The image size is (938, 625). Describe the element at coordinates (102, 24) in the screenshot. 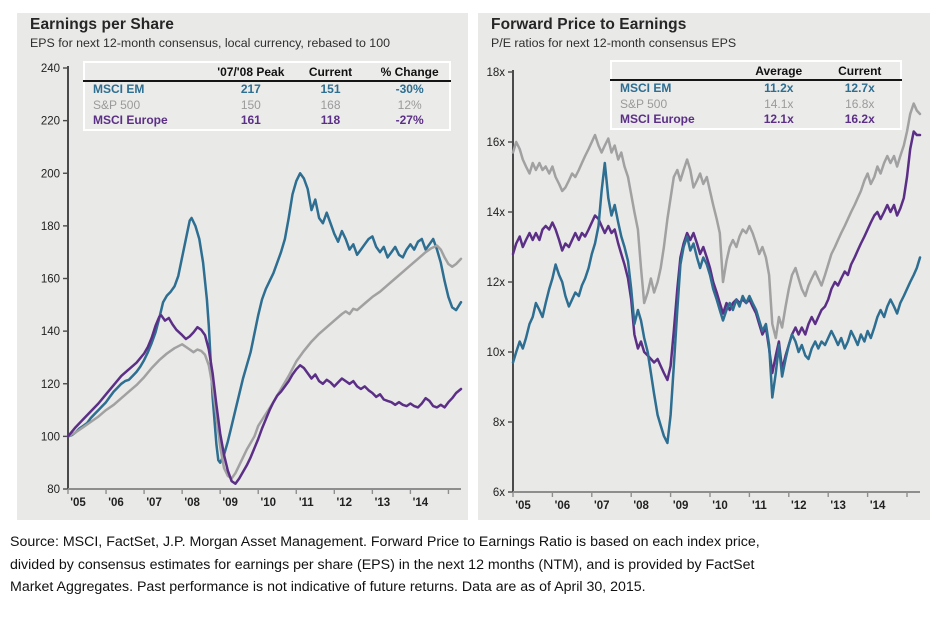

I see `eps-panel-title: Earnings per Share` at that location.